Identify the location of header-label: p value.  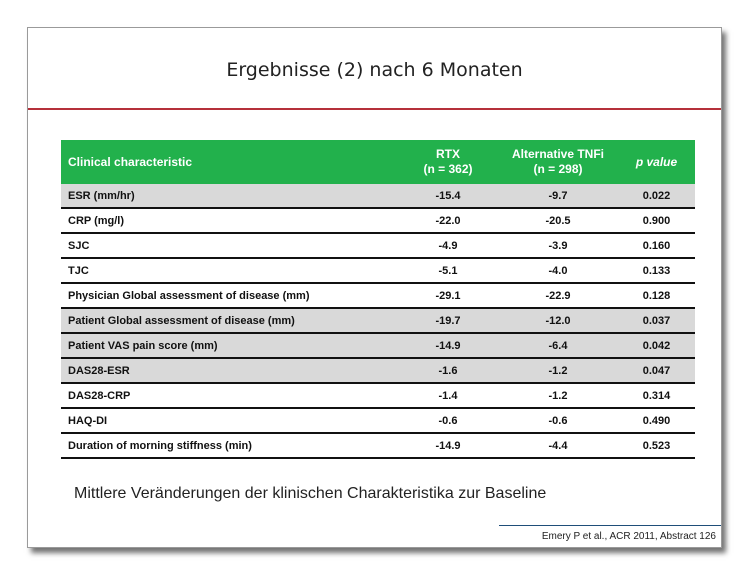
(656, 161).